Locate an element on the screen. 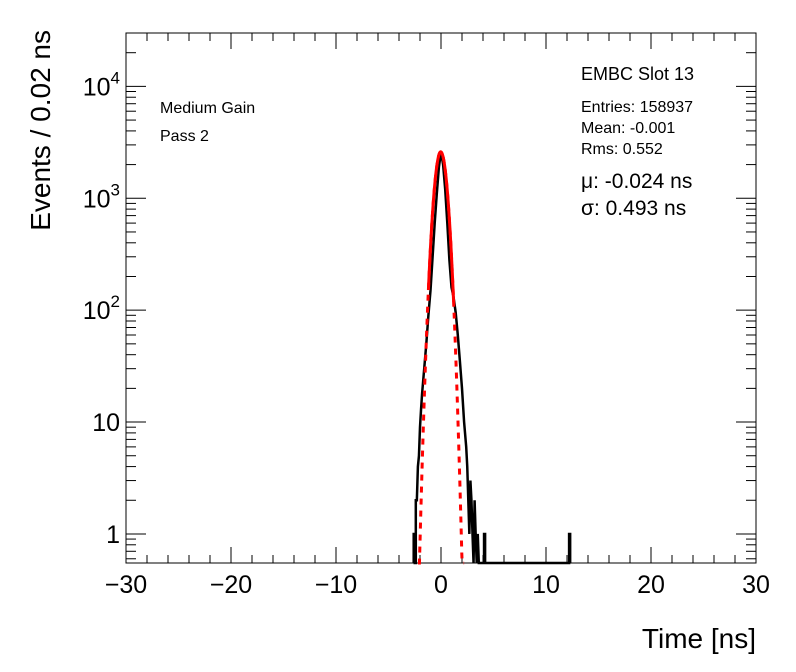  y-tick-label: 10² is located at coordinates (101, 308).